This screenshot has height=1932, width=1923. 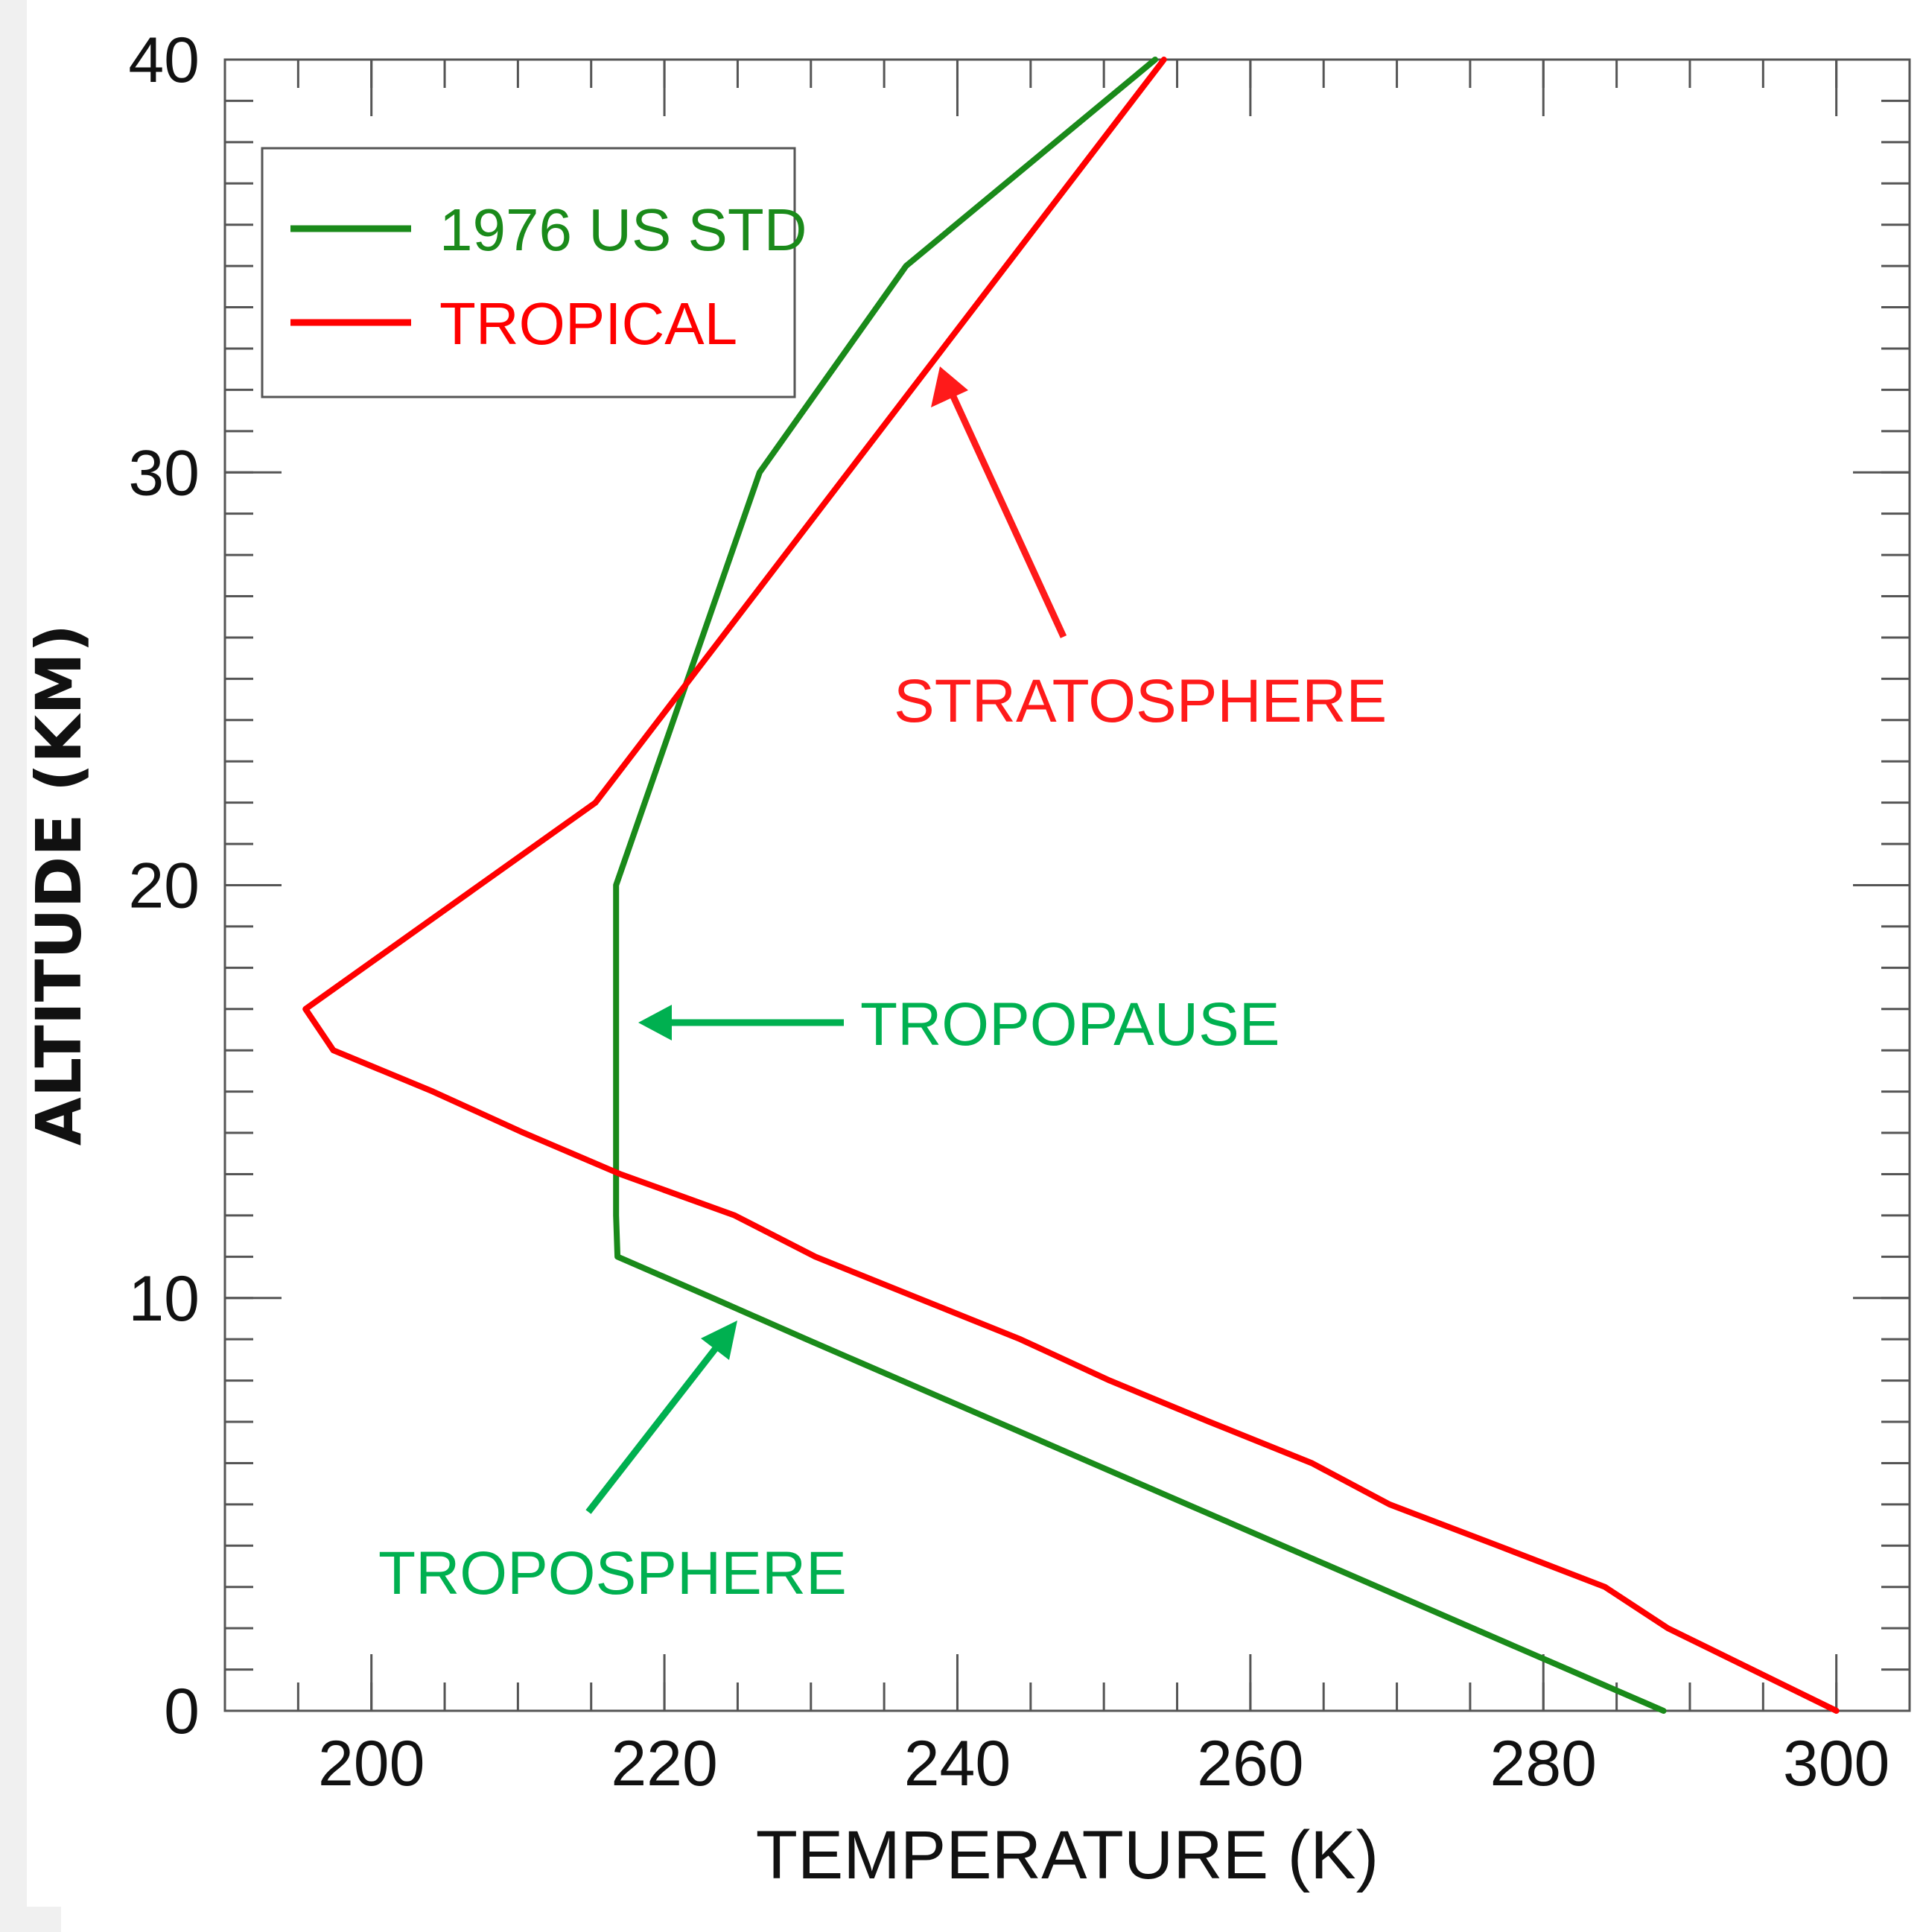 I want to click on tropopause-label: TROPOPAUSE, so click(x=1070, y=1024).